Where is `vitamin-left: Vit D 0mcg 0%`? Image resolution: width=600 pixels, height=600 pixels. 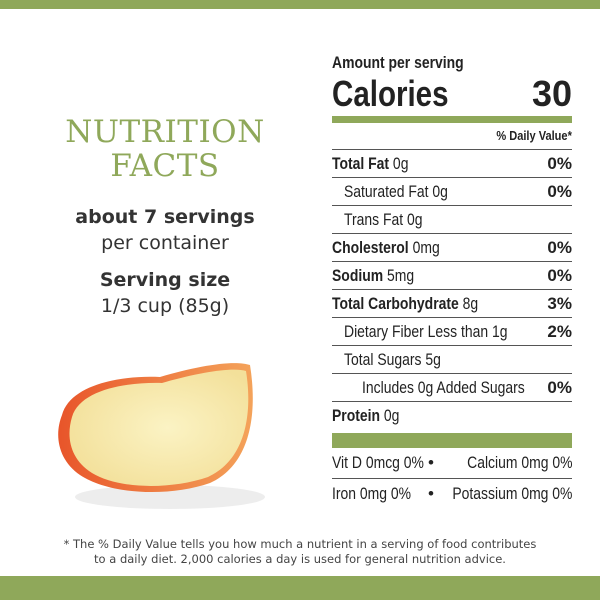 vitamin-left: Vit D 0mcg 0% is located at coordinates (378, 462).